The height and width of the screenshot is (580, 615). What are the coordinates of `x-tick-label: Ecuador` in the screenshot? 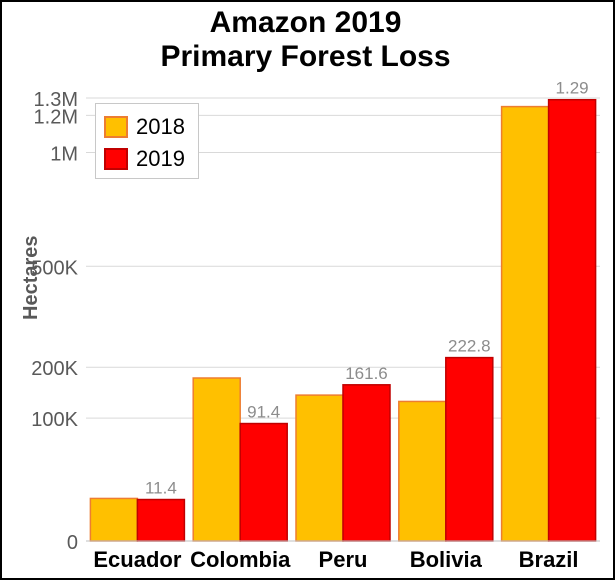 It's located at (137, 559).